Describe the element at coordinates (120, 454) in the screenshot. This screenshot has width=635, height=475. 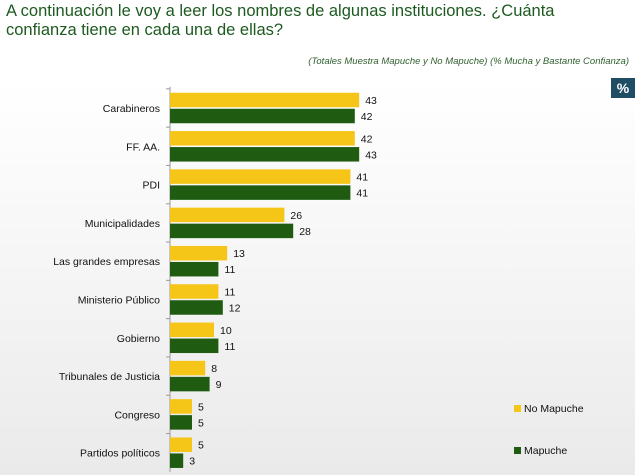
I see `category-label: Partidos políticos` at that location.